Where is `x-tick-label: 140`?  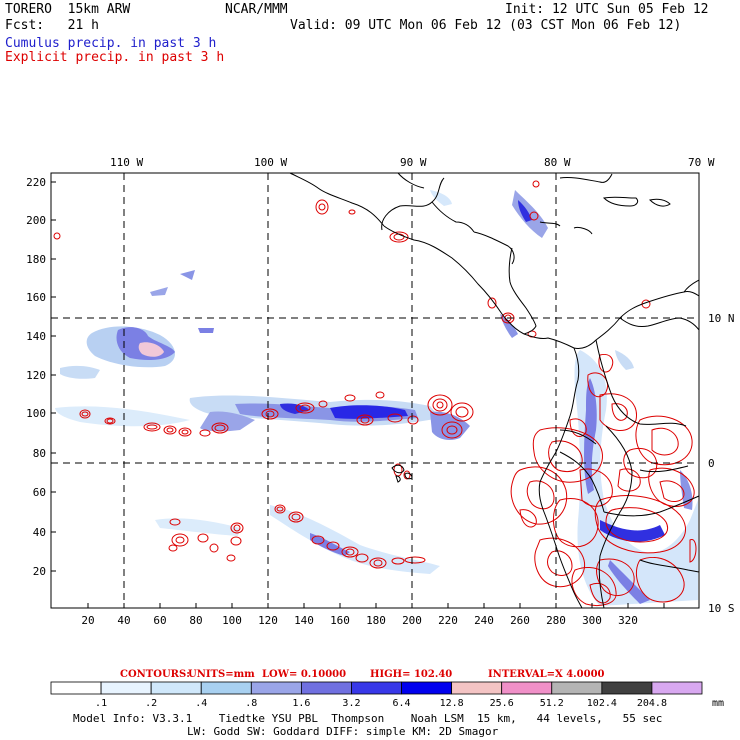 x-tick-label: 140 is located at coordinates (304, 620).